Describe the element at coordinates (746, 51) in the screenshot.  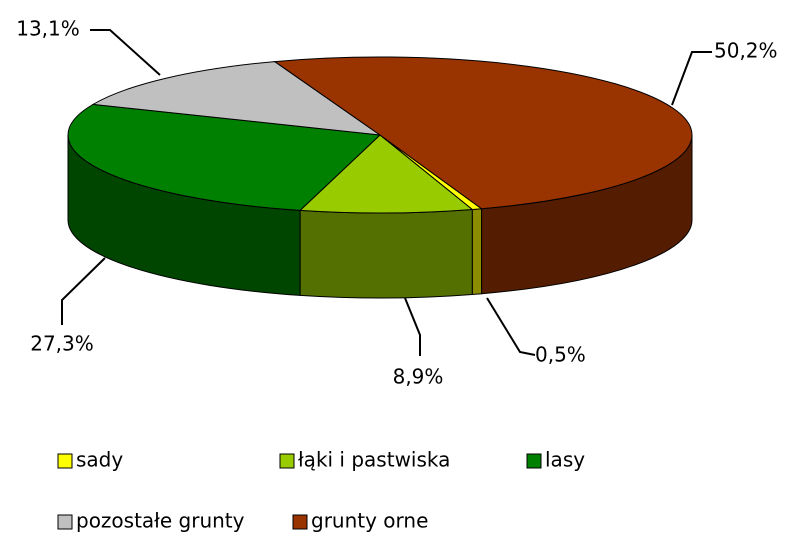
I see `data-label: 50,2%` at that location.